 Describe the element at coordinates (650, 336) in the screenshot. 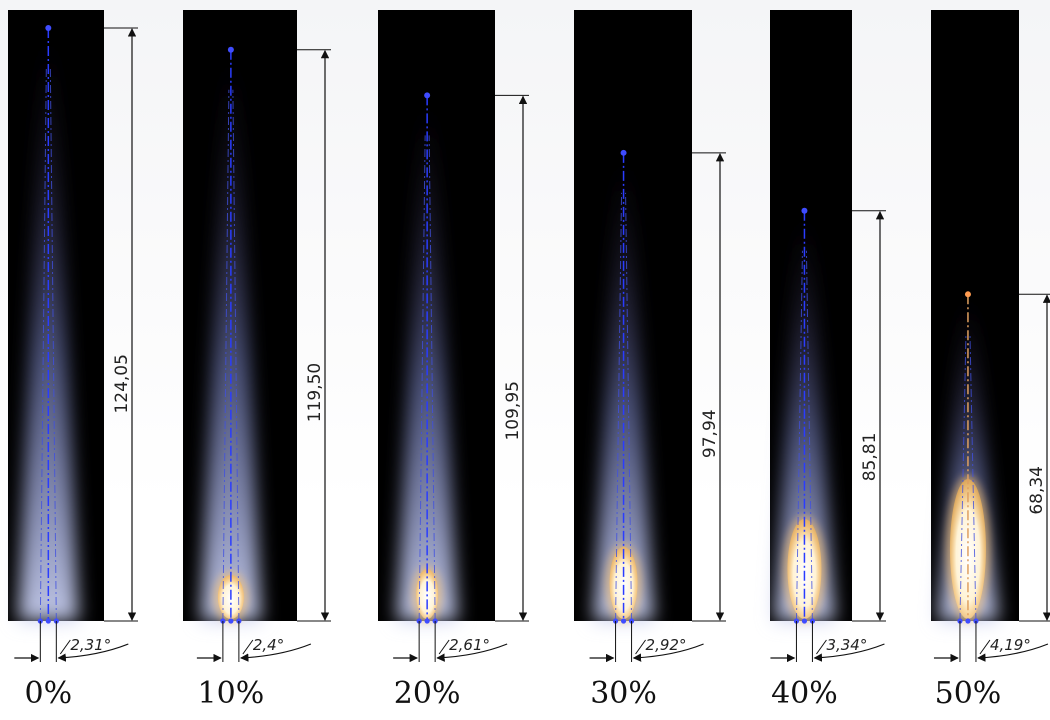

I see `spray-panel: 97,94 2,92°` at that location.